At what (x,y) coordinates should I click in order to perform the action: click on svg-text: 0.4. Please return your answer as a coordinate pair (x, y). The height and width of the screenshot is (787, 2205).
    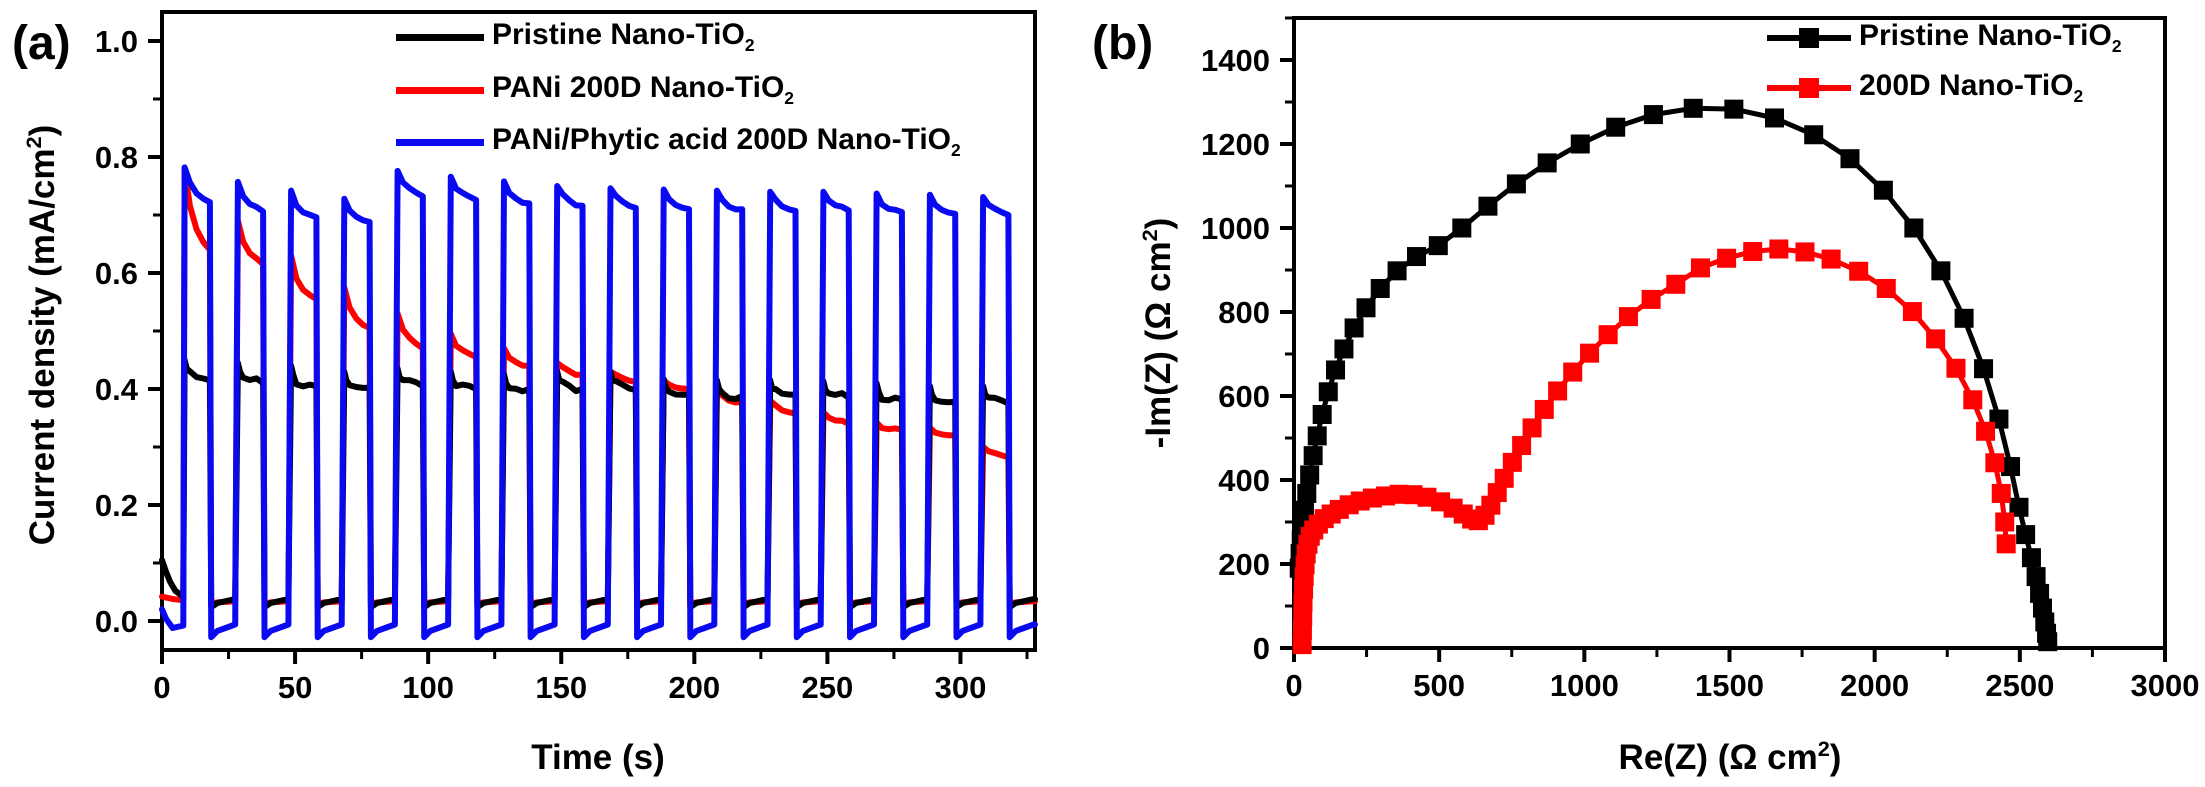
    Looking at the image, I should click on (117, 389).